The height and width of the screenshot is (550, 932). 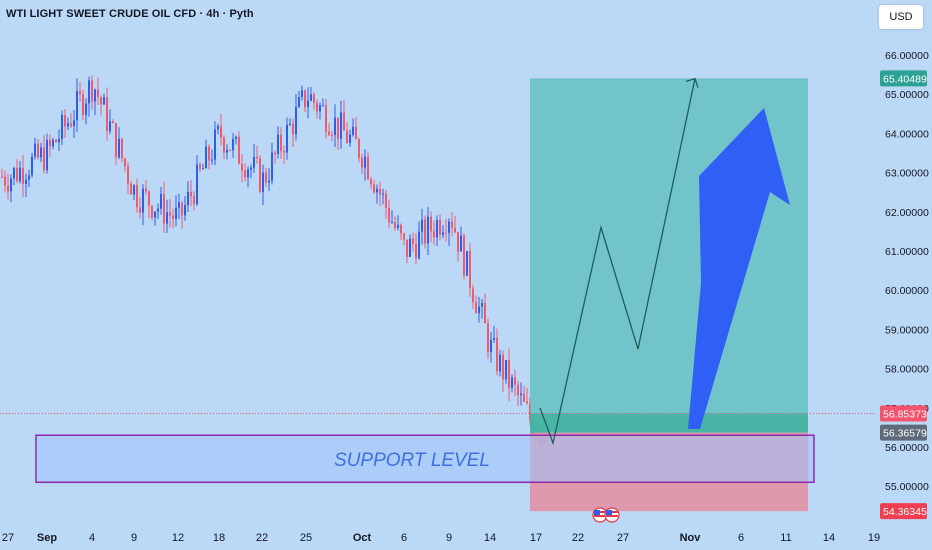 What do you see at coordinates (901, 17) in the screenshot?
I see `currency-button: USD` at bounding box center [901, 17].